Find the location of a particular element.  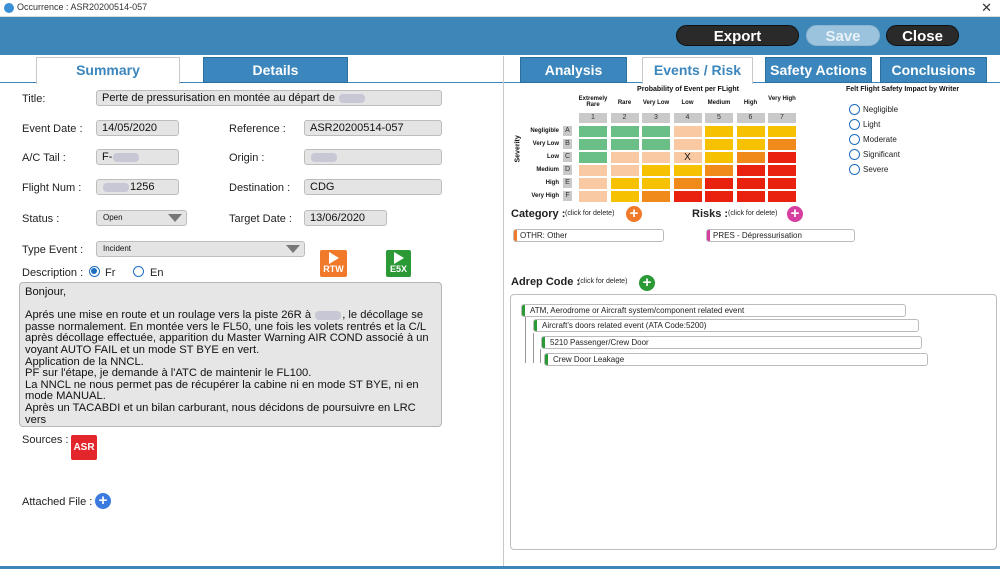

window-titlebar: Occurrence : ASR20200514-057 ✕ is located at coordinates (500, 8).